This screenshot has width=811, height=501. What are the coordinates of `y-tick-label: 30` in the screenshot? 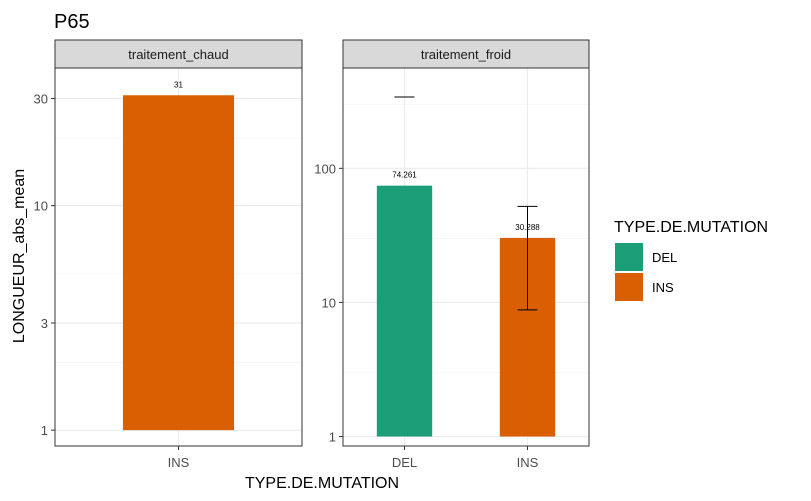 It's located at (41, 98).